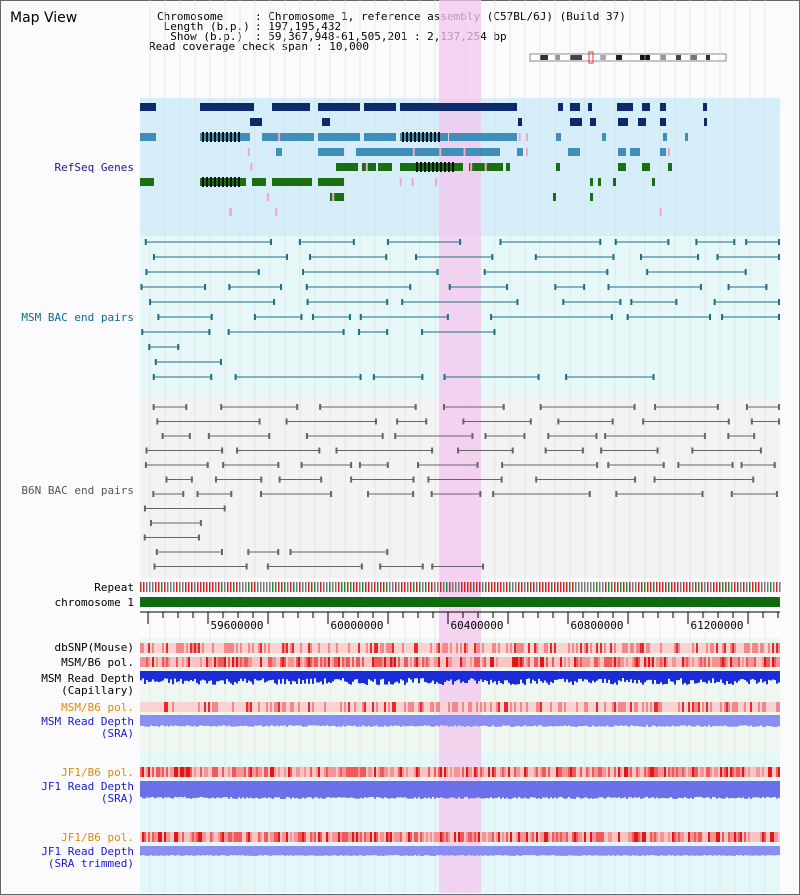 The image size is (800, 895). I want to click on msm-bac-end, so click(627, 317).